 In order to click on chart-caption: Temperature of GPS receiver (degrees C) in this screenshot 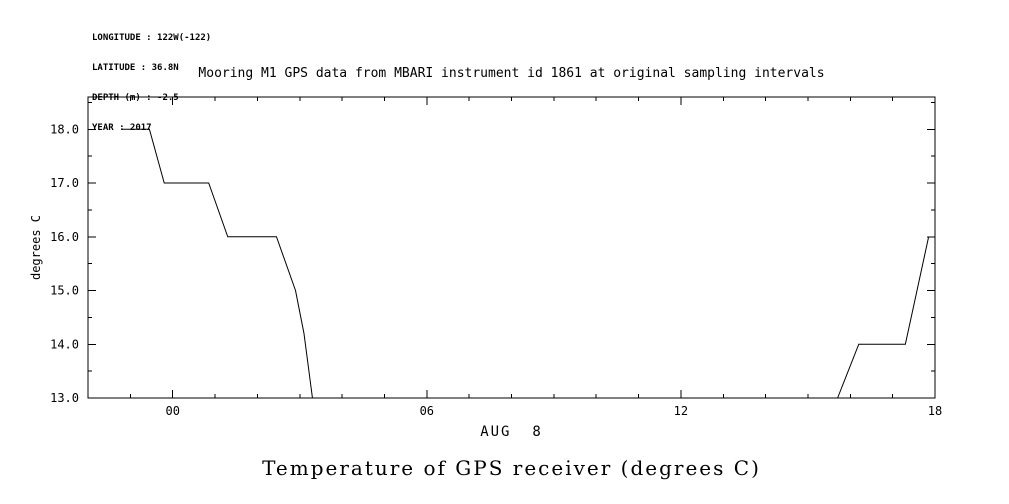, I will do `click(511, 468)`.